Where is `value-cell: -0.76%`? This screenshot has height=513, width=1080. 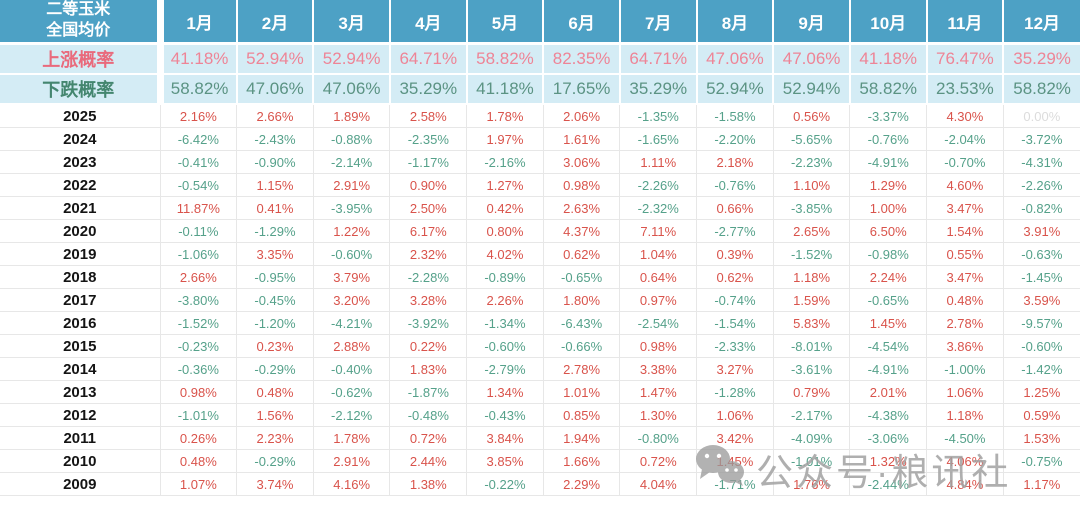
value-cell: -0.76% is located at coordinates (735, 185).